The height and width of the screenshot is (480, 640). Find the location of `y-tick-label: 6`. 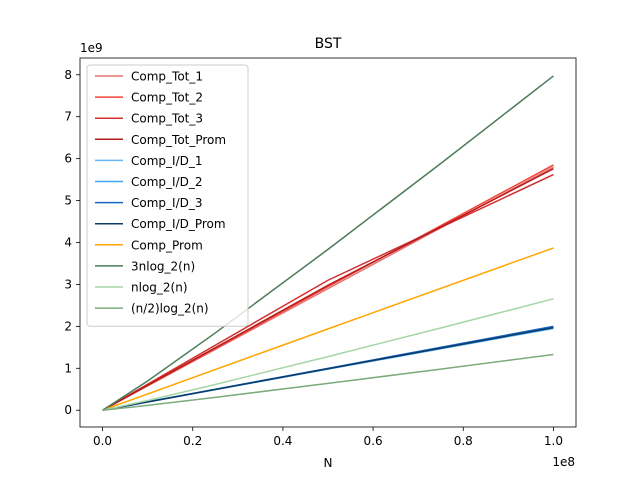

y-tick-label: 6 is located at coordinates (68, 159).